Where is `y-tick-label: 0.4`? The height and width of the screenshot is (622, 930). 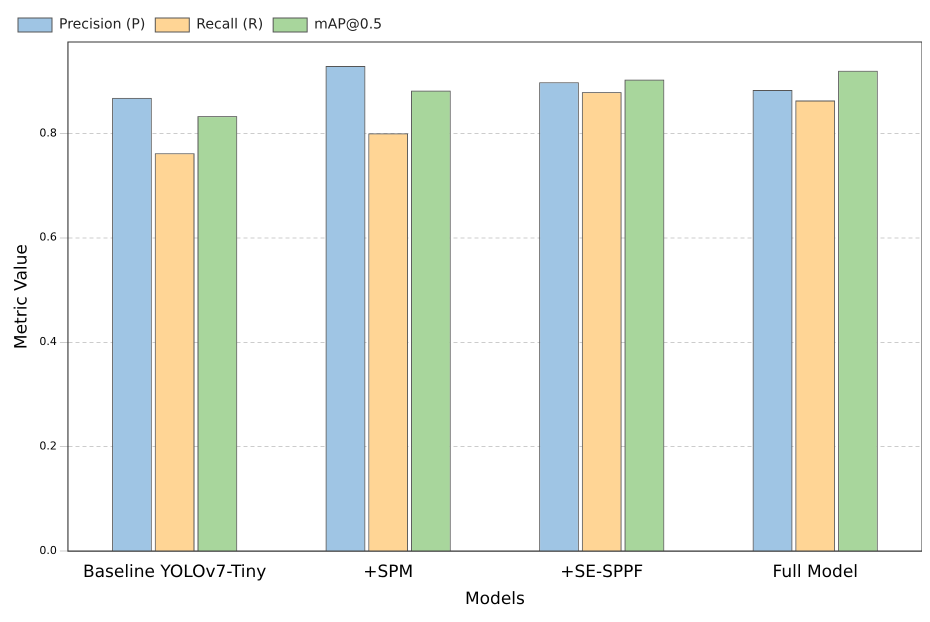
y-tick-label: 0.4 is located at coordinates (48, 341).